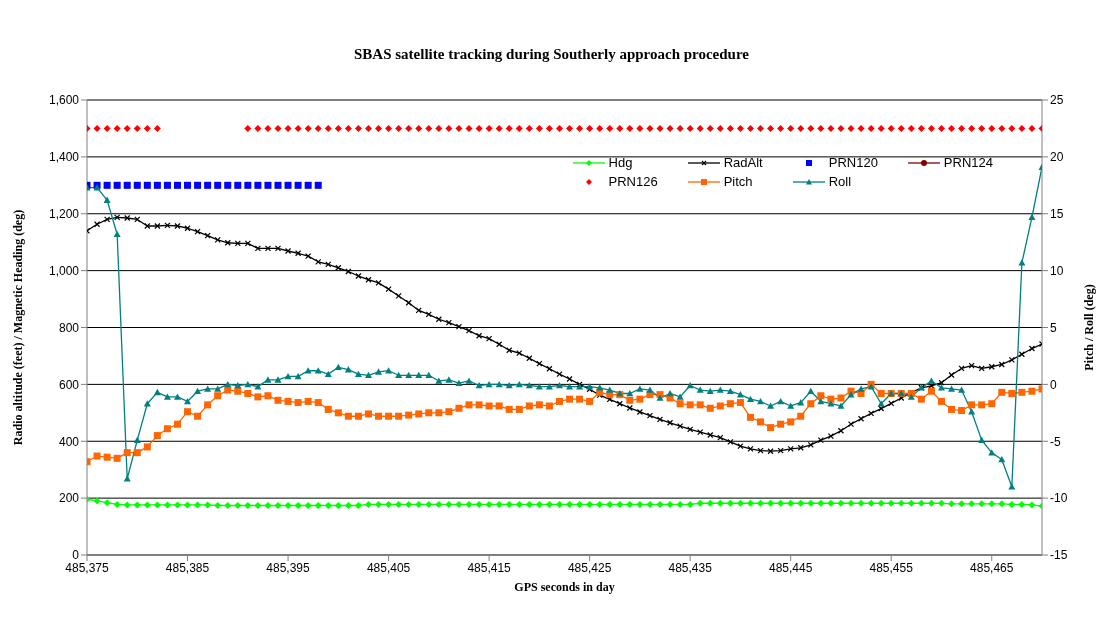 Image resolution: width=1103 pixels, height=625 pixels. I want to click on x-axis-title: GPS seconds in day, so click(564, 587).